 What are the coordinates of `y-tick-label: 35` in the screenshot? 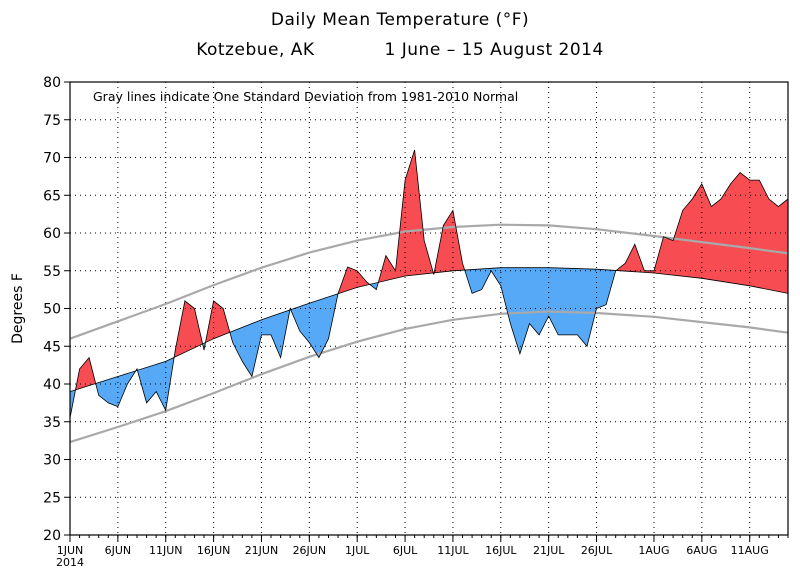 It's located at (52, 423).